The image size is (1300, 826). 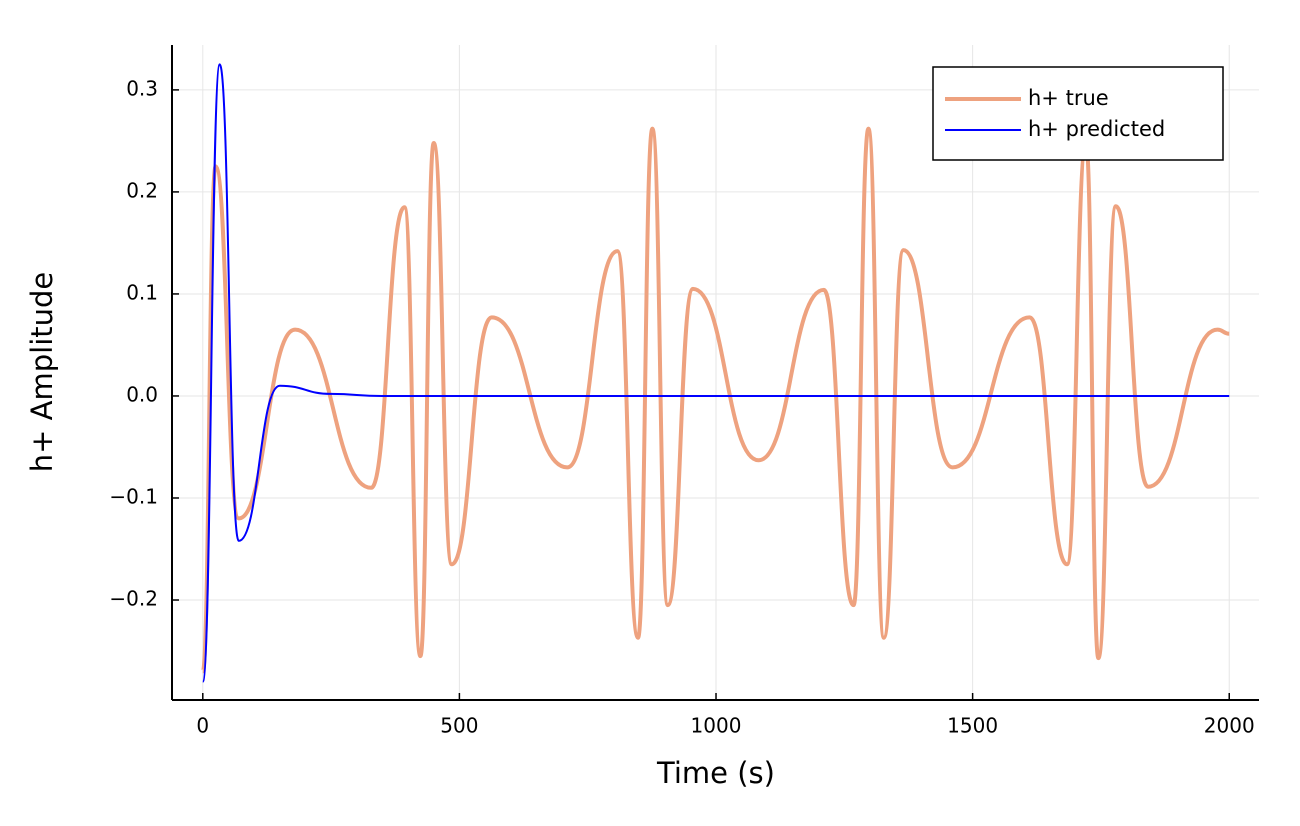 I want to click on y-tick-label: −0.1, so click(x=133, y=496).